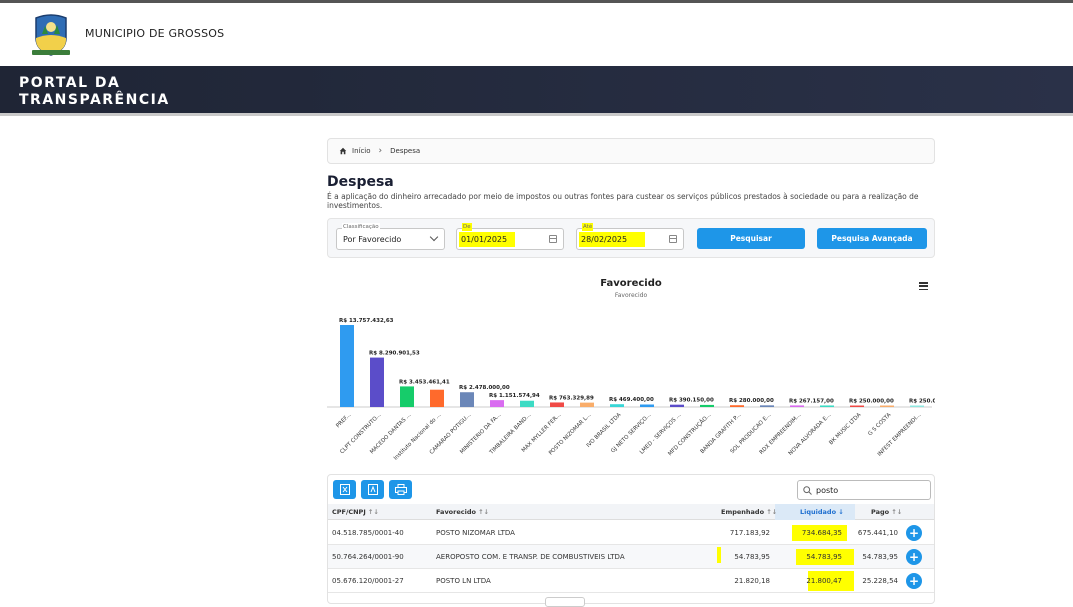  What do you see at coordinates (877, 533) in the screenshot?
I see `cell-pago: 675.441,10` at bounding box center [877, 533].